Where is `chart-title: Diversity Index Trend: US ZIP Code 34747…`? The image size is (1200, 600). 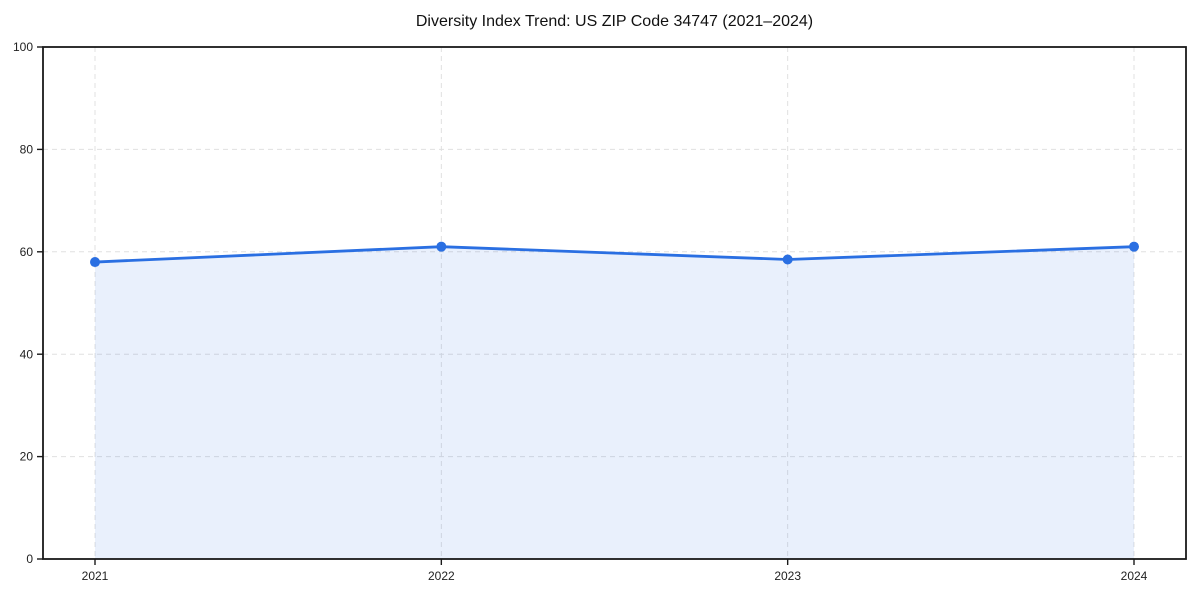
chart-title: Diversity Index Trend: US ZIP Code 34747… is located at coordinates (614, 21).